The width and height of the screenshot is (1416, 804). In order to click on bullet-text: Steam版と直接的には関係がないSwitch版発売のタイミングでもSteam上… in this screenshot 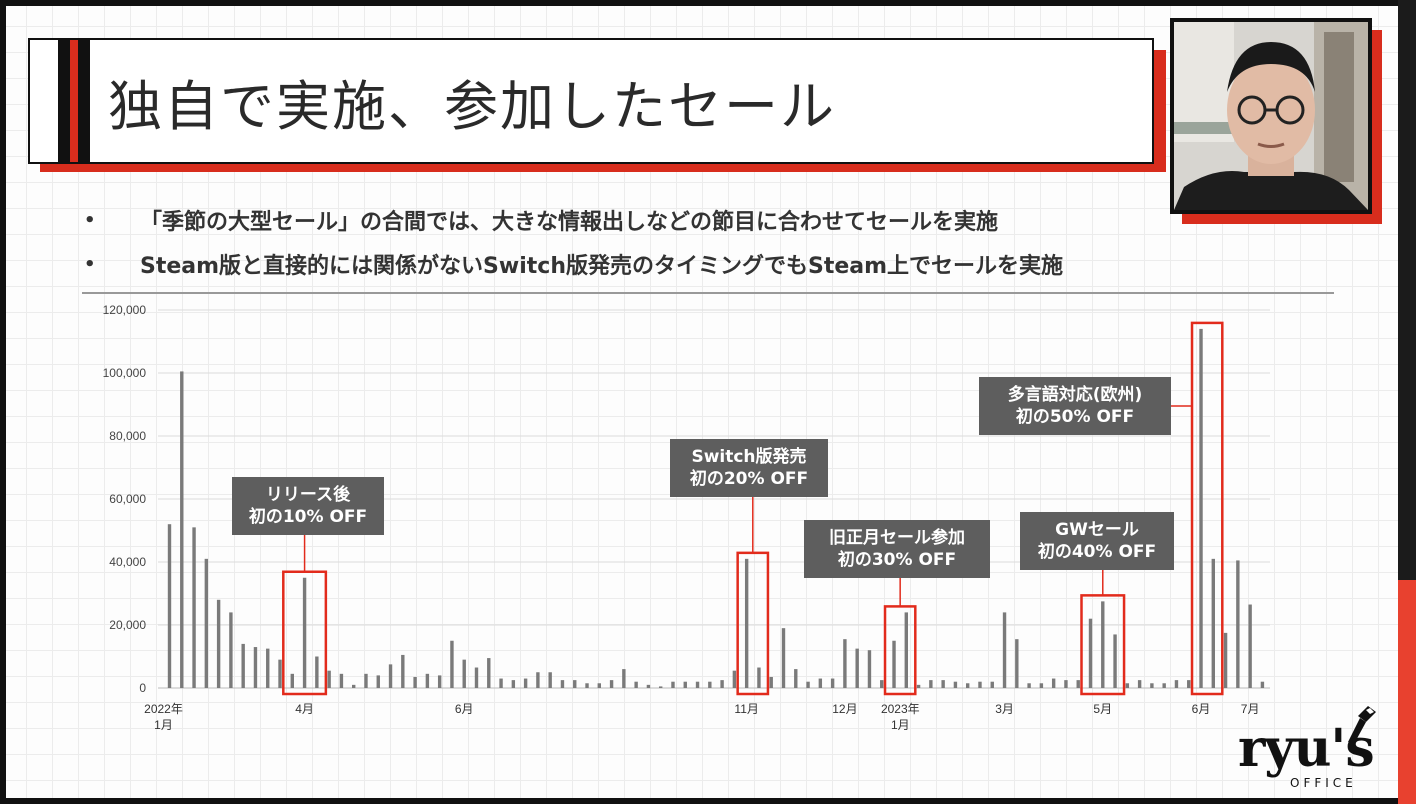, I will do `click(602, 266)`.